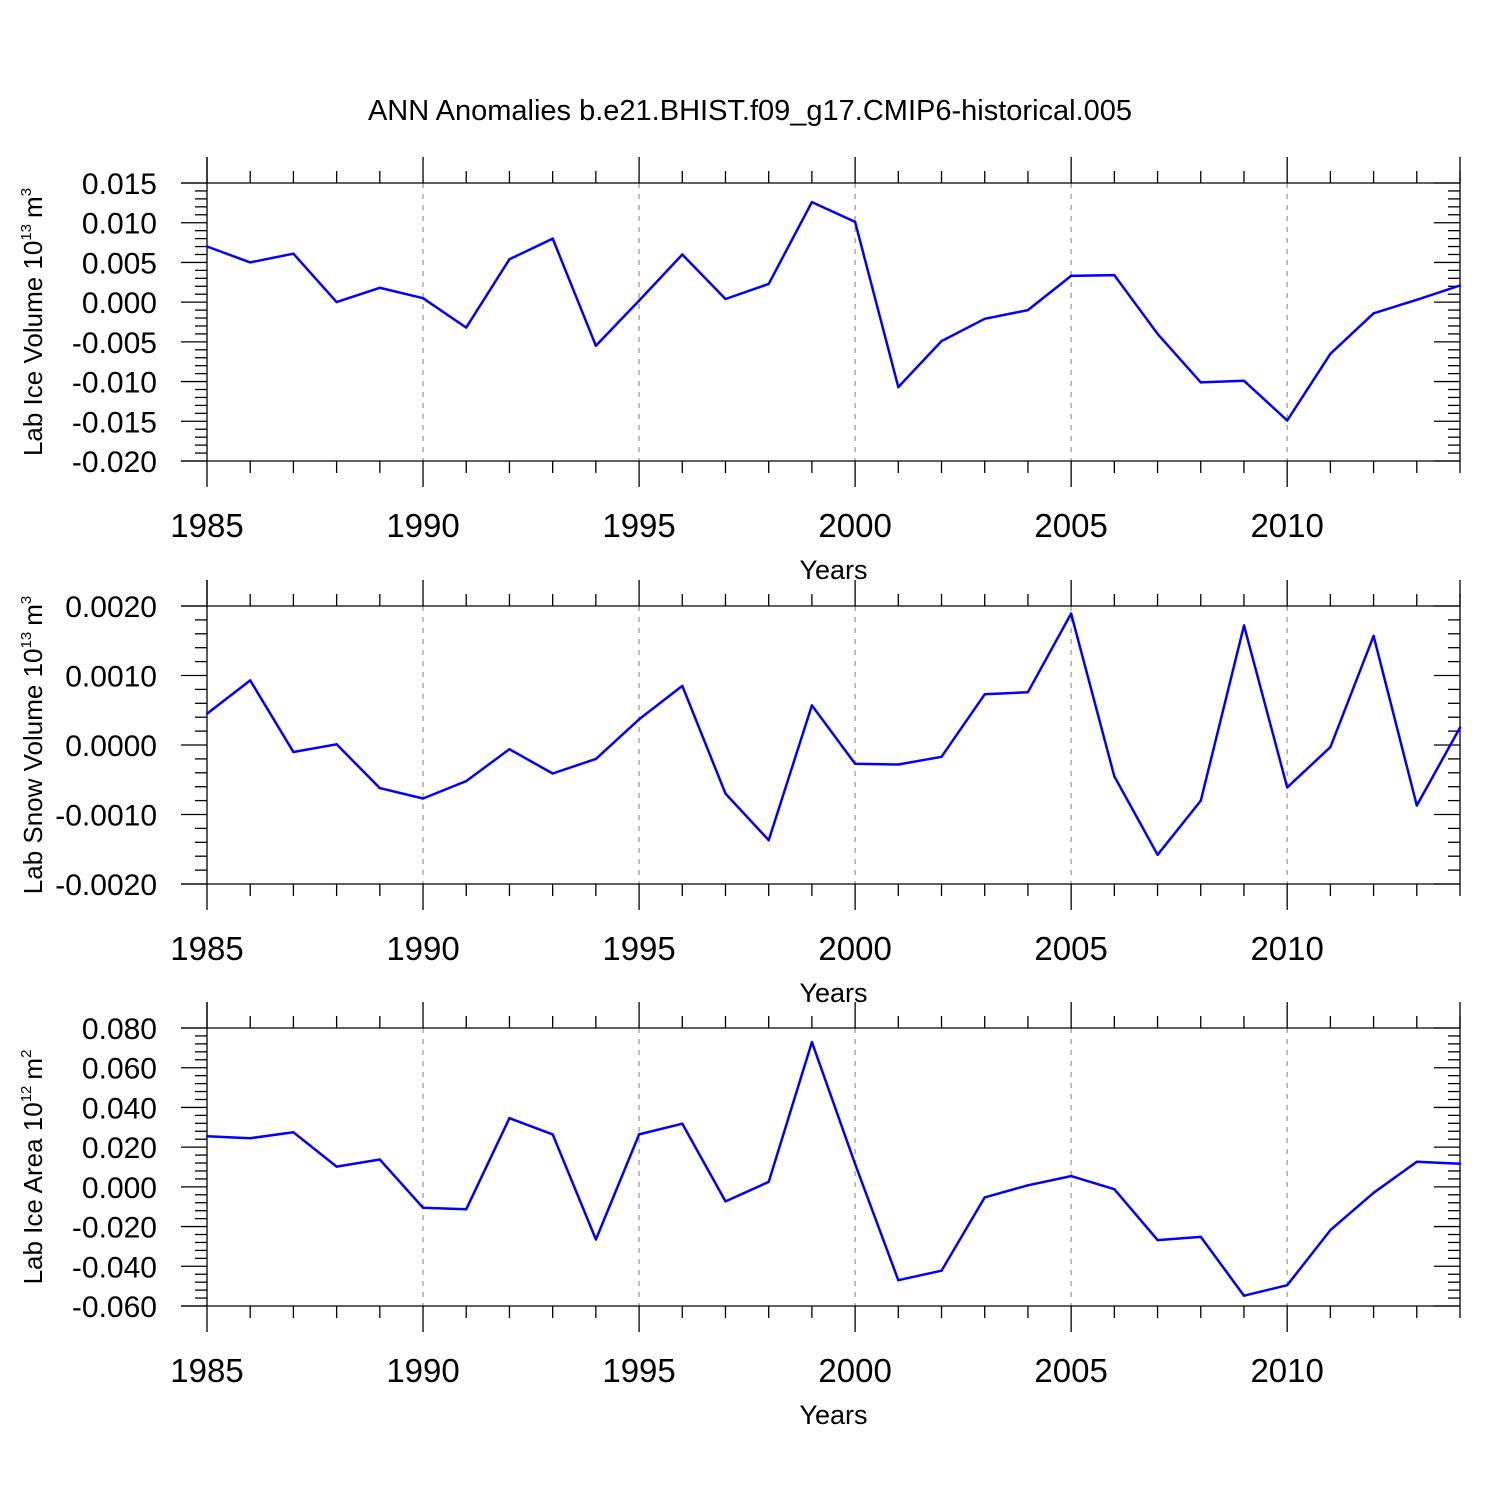 This screenshot has height=1500, width=1500. What do you see at coordinates (119, 184) in the screenshot?
I see `y-tick-label: 0.015` at bounding box center [119, 184].